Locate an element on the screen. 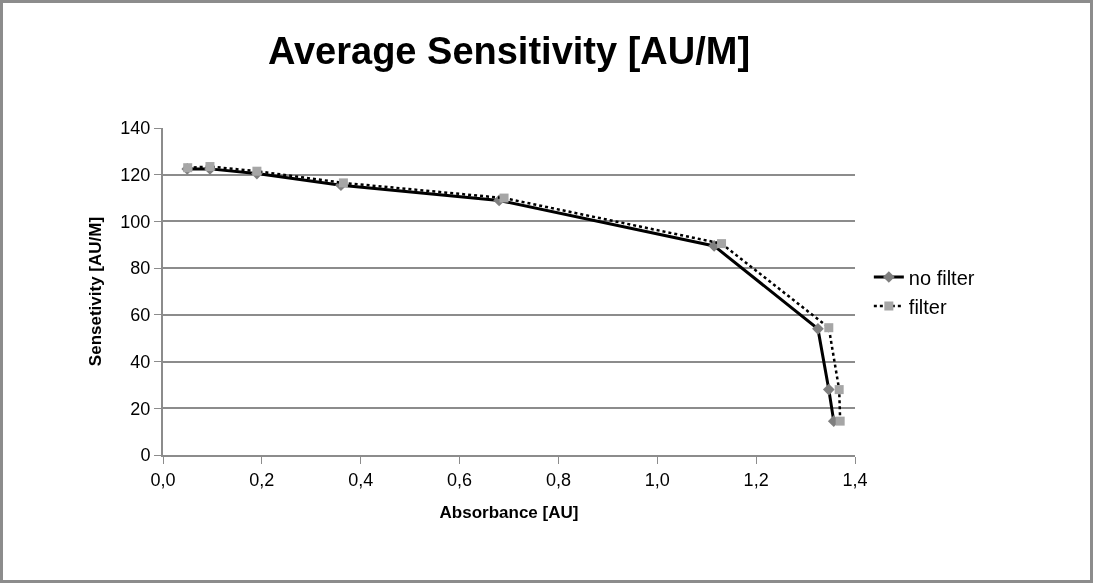  y-tick-label: 40 is located at coordinates (140, 361).